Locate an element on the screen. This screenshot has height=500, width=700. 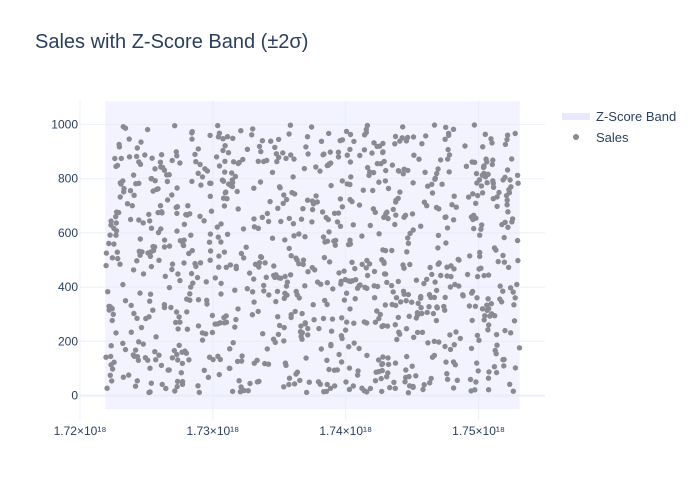
legend: Z-Score Band Sales is located at coordinates (619, 127).